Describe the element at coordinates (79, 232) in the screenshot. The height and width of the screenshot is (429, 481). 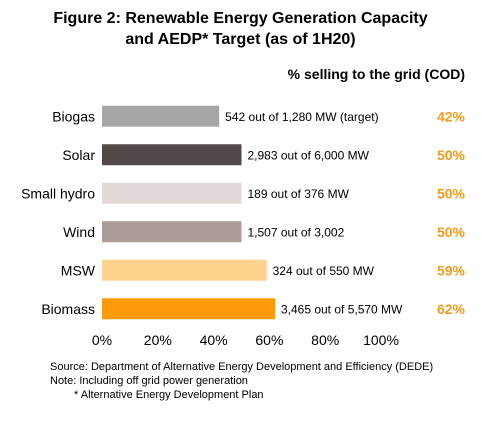
I see `category-label: Wind` at that location.